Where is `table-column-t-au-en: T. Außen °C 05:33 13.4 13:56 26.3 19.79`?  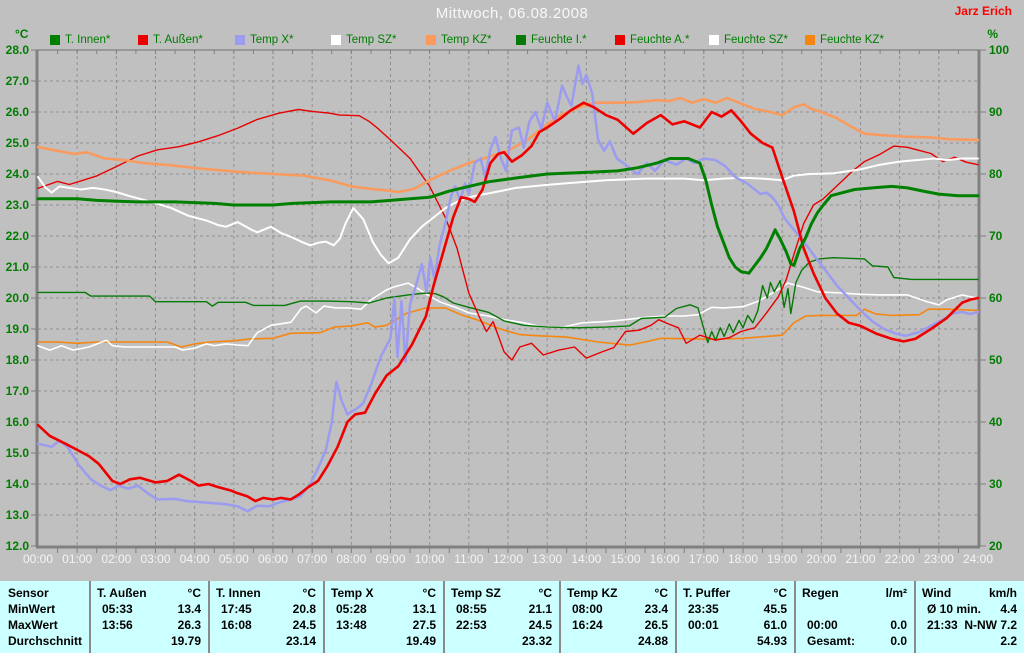 table-column-t-au-en: T. Außen °C 05:33 13.4 13:56 26.3 19.79 is located at coordinates (148, 617).